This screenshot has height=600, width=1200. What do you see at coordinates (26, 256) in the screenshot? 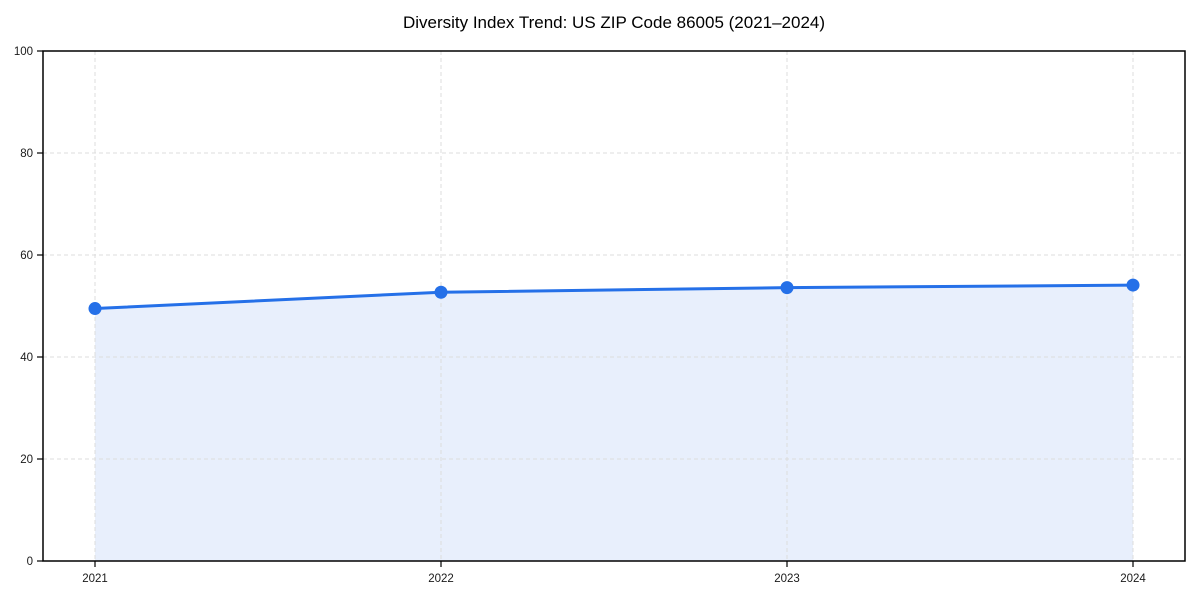
I see `y-tick-label: 60` at bounding box center [26, 256].